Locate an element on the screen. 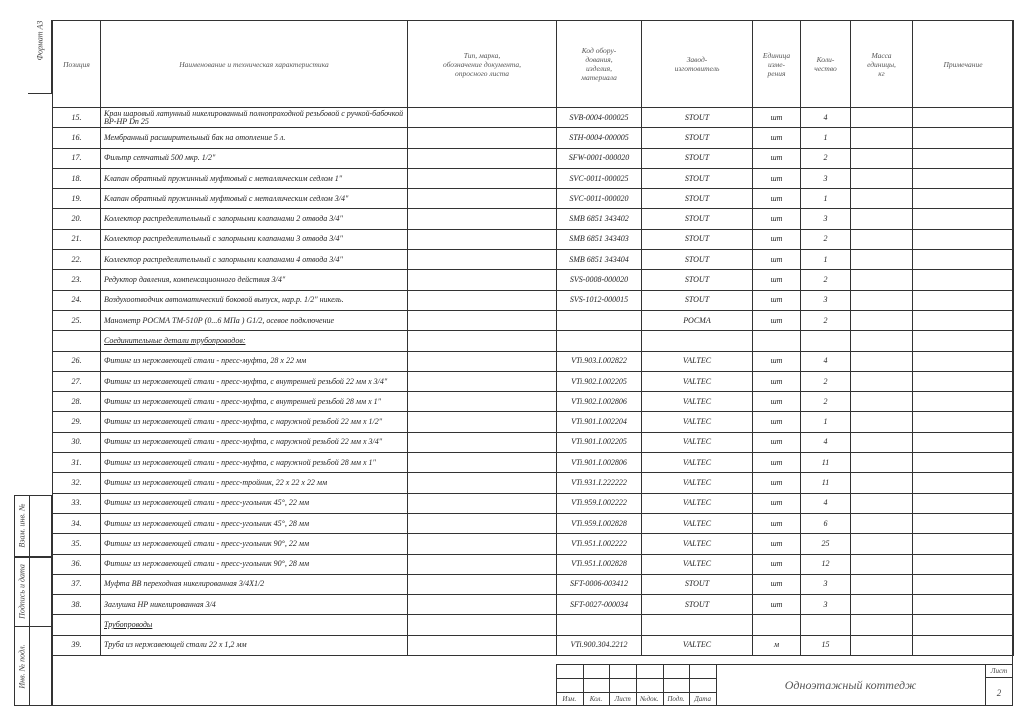 Image resolution: width=1024 pixels, height=724 pixels. cell-code: STH-0004-000005 is located at coordinates (599, 138).